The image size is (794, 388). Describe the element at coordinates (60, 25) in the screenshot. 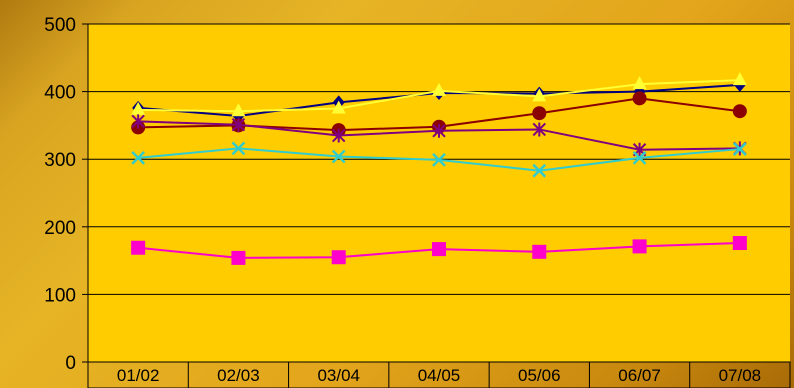

I see `y-tick-label: 500` at that location.